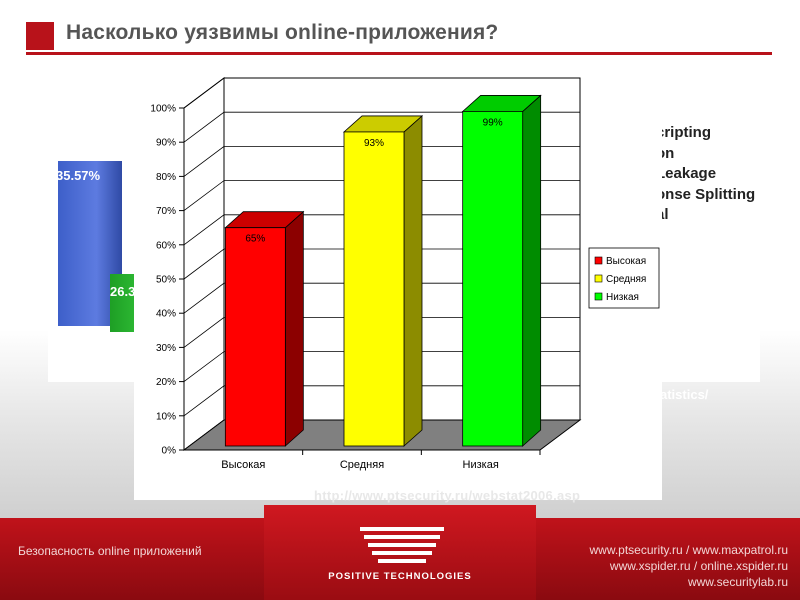  I want to click on source-url: http://www.ptsecurity.ru/webstat2006.asp, so click(447, 495).